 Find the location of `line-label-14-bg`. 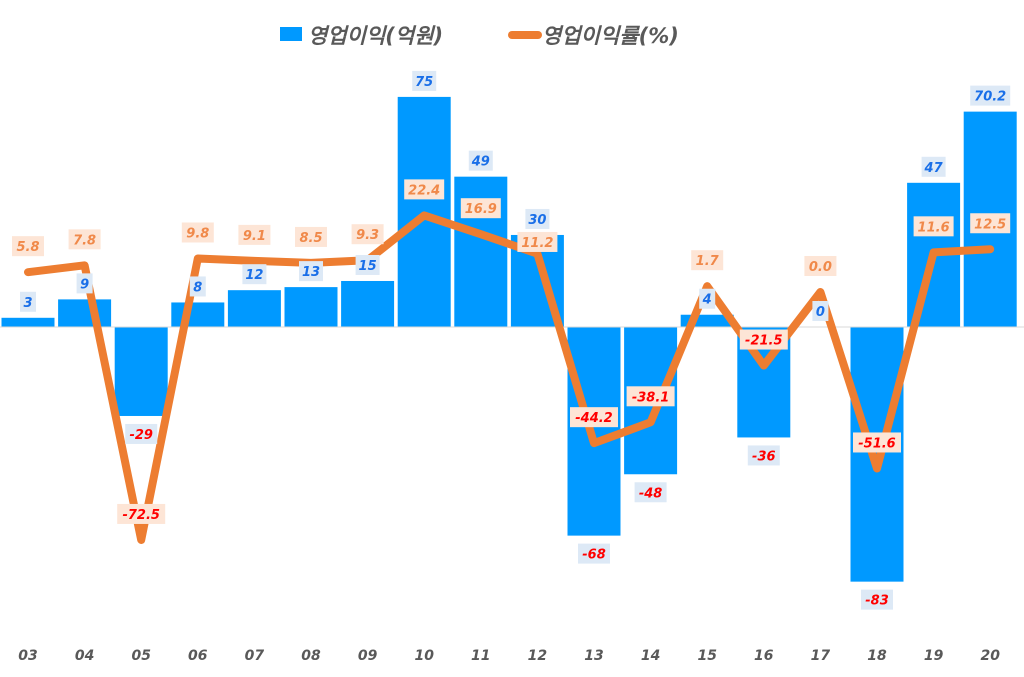

line-label-14-bg is located at coordinates (650, 396).